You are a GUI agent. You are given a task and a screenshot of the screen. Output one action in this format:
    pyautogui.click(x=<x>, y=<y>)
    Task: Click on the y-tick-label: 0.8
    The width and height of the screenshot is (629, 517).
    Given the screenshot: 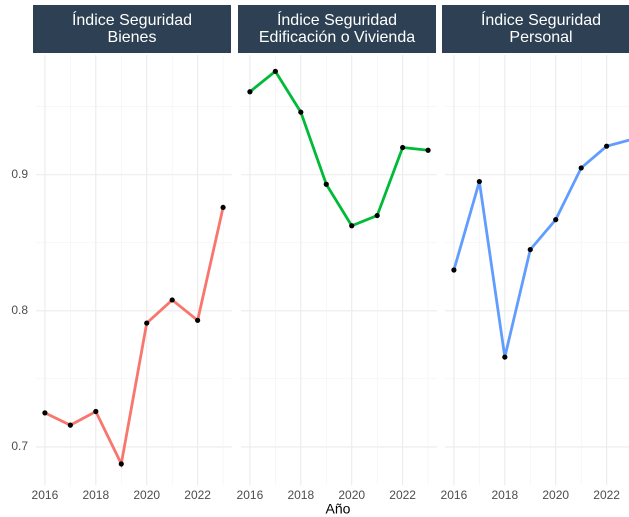 What is the action you would take?
    pyautogui.click(x=19, y=310)
    